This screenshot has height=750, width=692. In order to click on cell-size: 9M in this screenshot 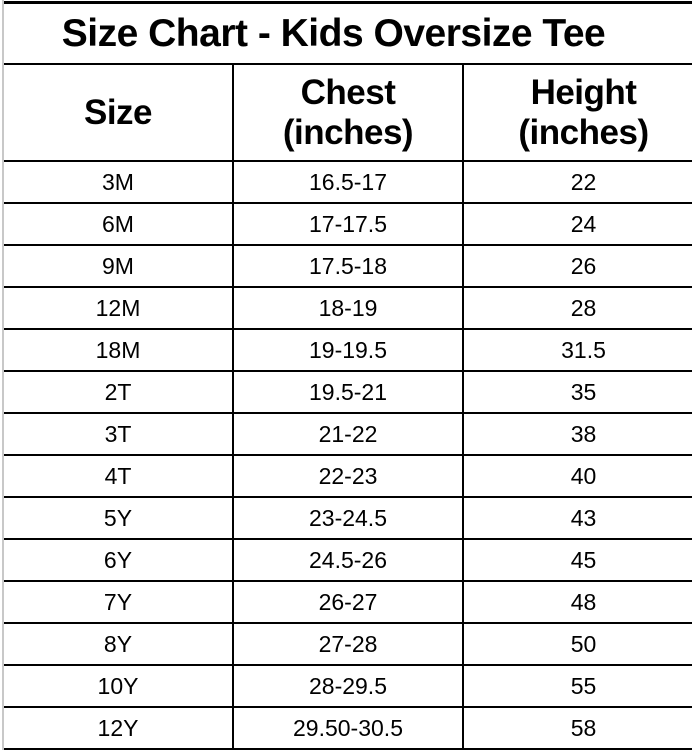, I will do `click(119, 266)`.